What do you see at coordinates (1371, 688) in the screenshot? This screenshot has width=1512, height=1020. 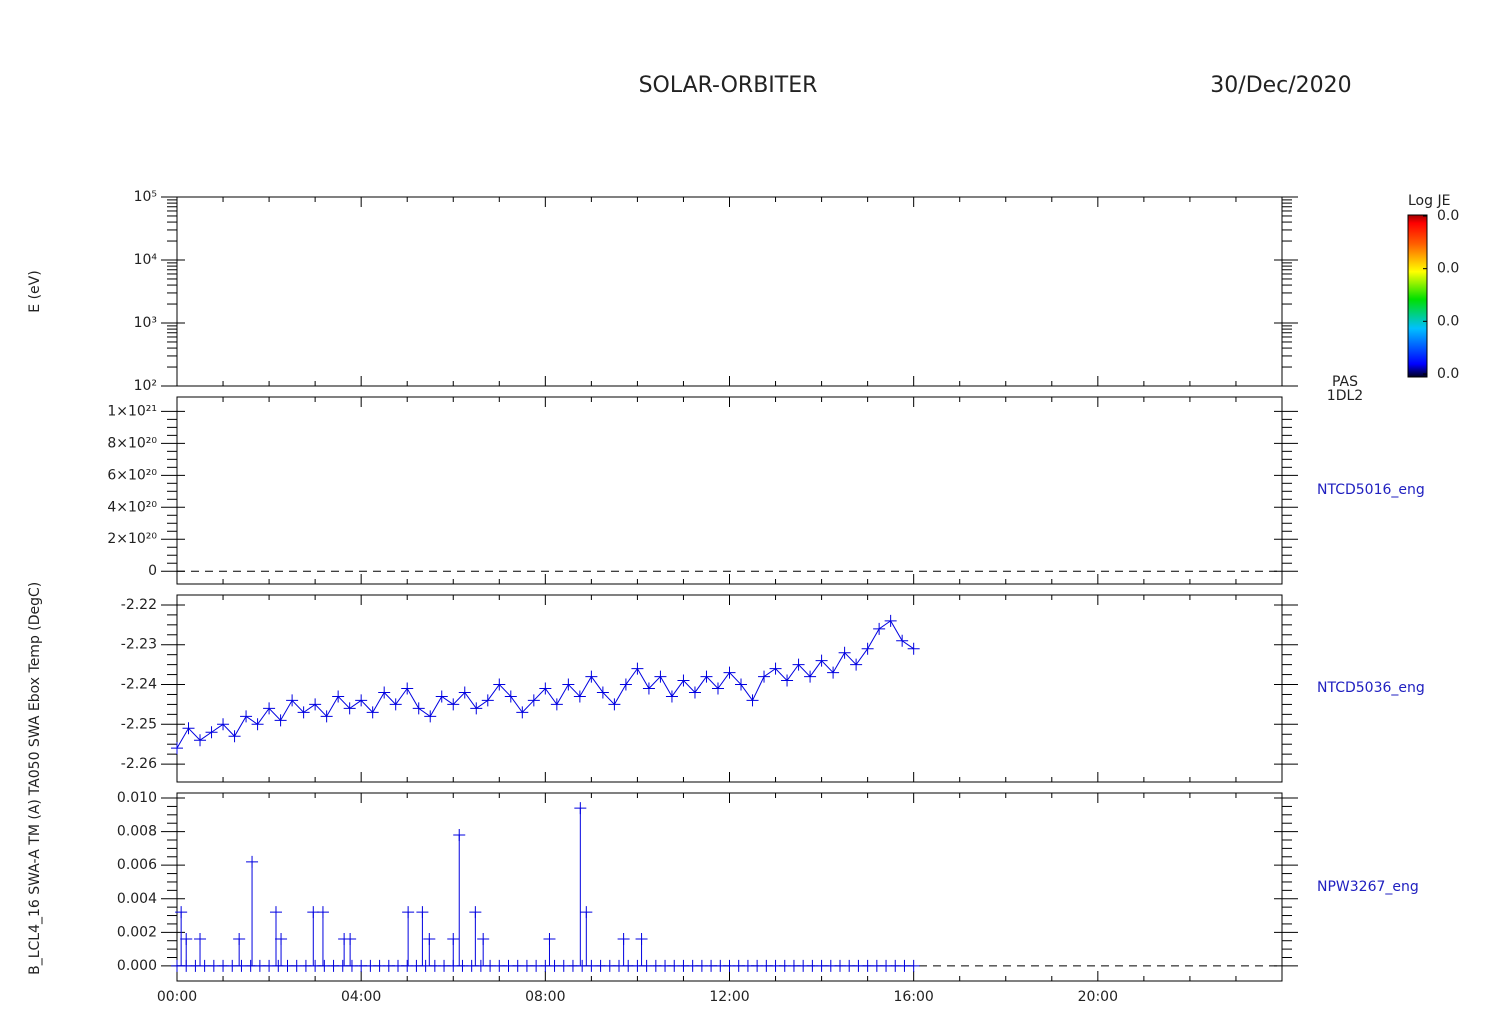 I see `panel-label: NTCD5036_eng` at bounding box center [1371, 688].